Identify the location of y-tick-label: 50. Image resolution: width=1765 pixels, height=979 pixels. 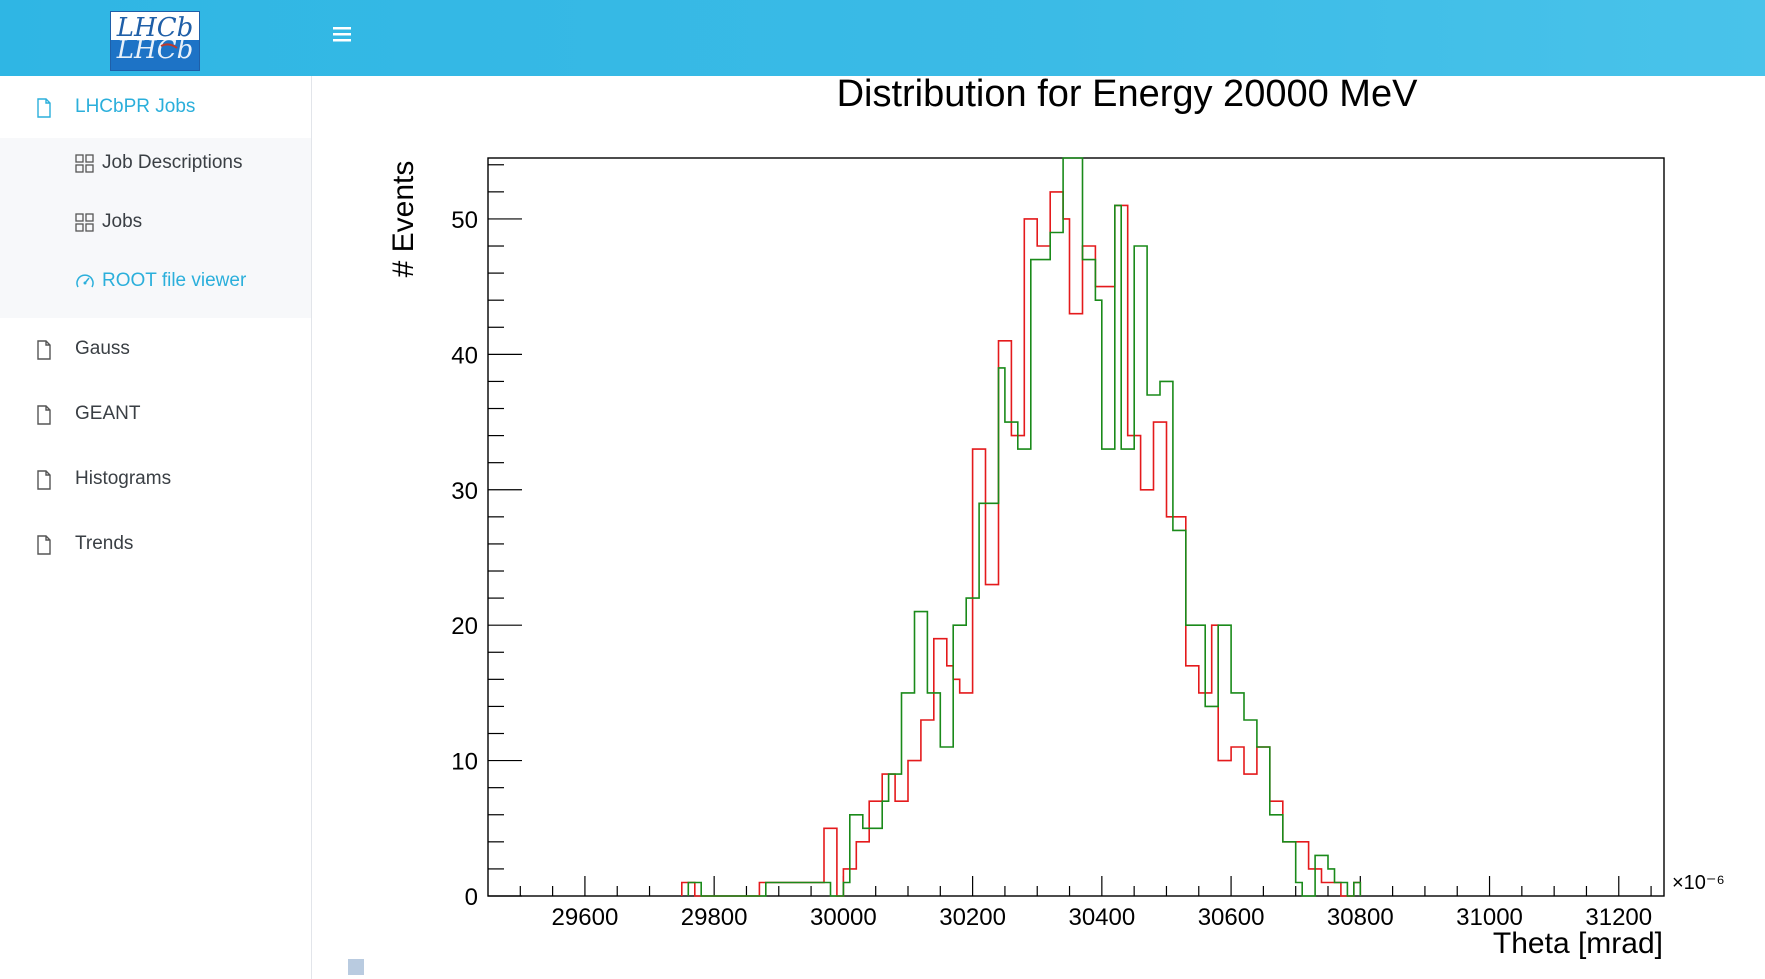
(464, 220).